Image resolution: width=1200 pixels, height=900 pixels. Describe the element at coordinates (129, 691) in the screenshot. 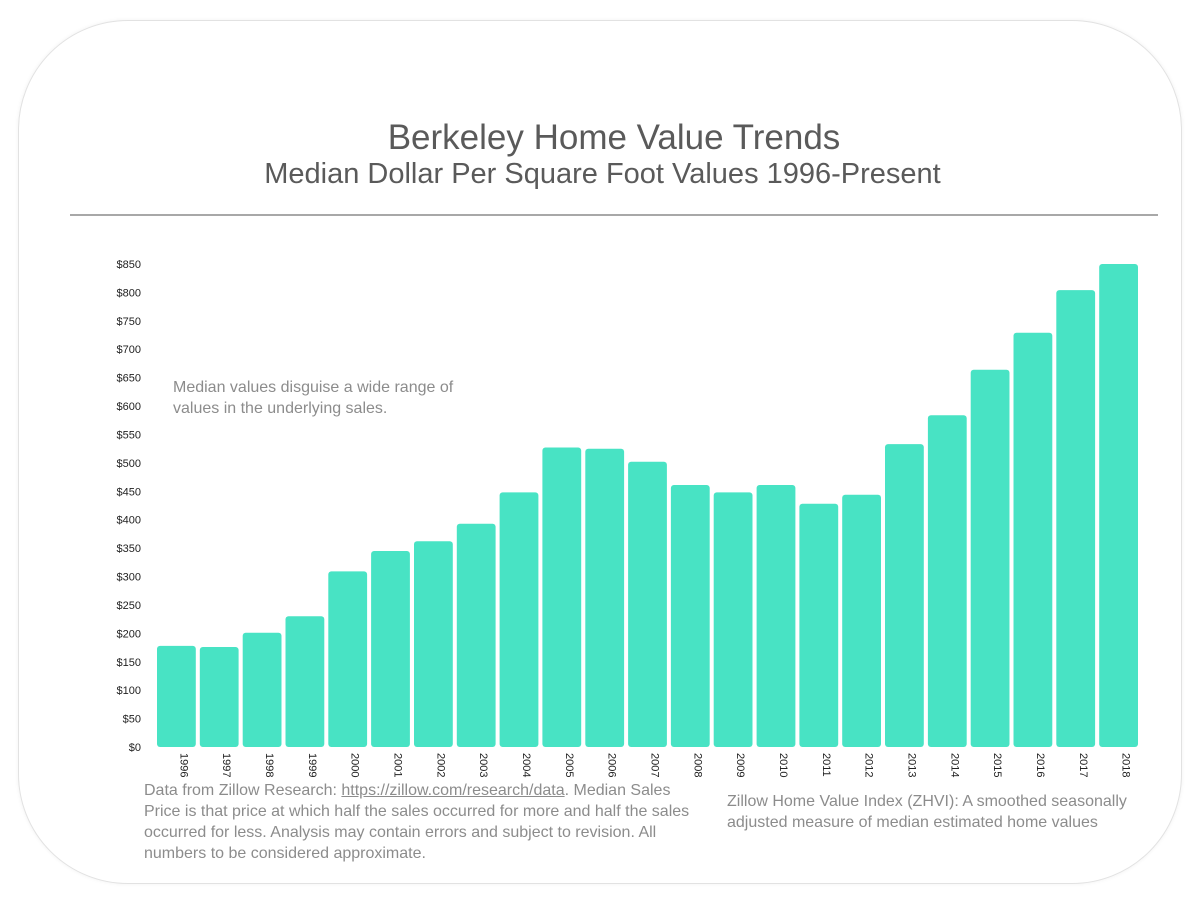

I see `y-tick-label: $100` at that location.